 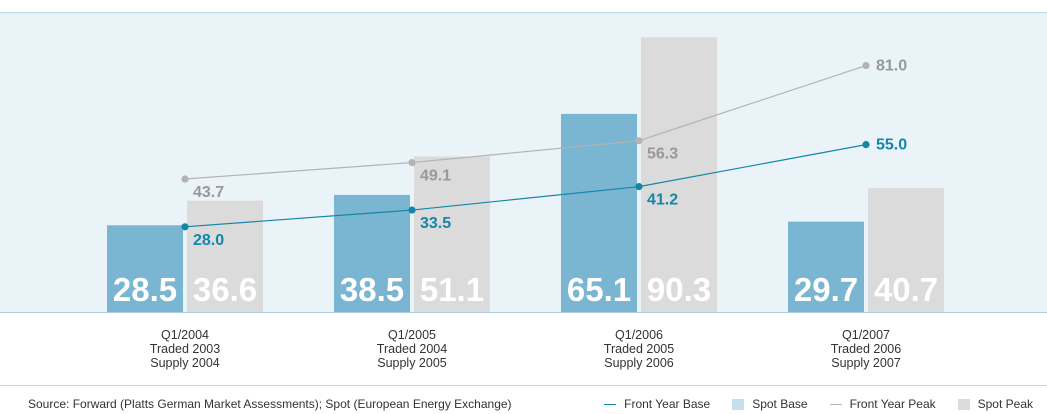 I want to click on category-label-2-line-1: Traded 2005, so click(x=639, y=349).